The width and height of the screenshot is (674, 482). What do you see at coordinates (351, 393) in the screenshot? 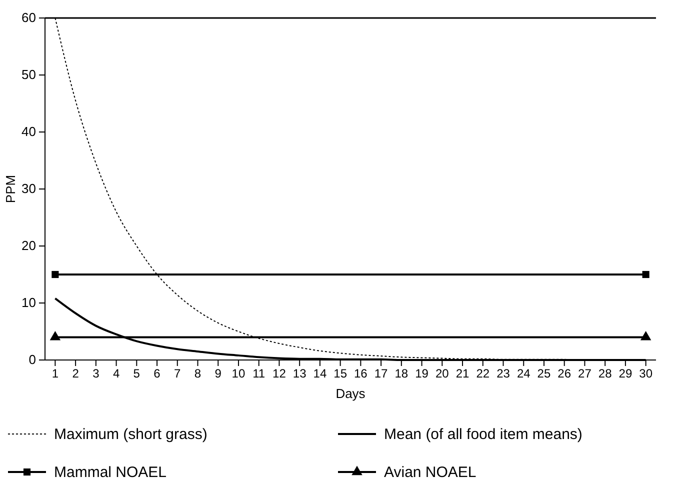
I see `x-axis-title: Days` at bounding box center [351, 393].